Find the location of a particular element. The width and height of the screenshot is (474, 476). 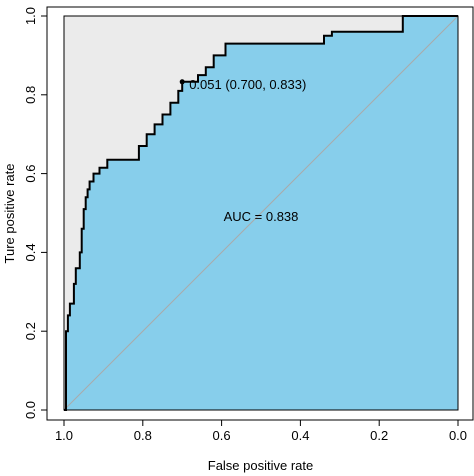

auc-label: AUC = 0.838 is located at coordinates (261, 216).